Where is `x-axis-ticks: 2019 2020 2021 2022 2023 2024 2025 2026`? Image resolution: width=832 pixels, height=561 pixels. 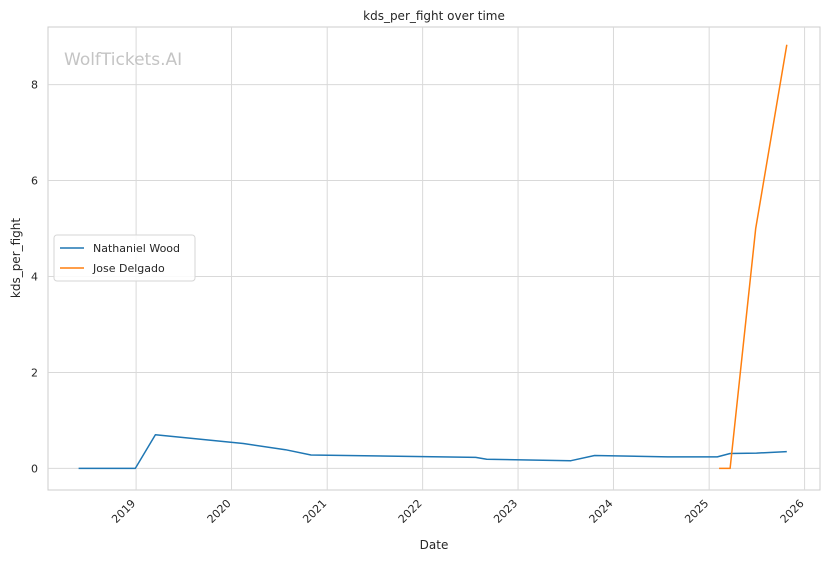 x-axis-ticks: 2019 2020 2021 2022 2023 2024 2025 2026 is located at coordinates (457, 511).